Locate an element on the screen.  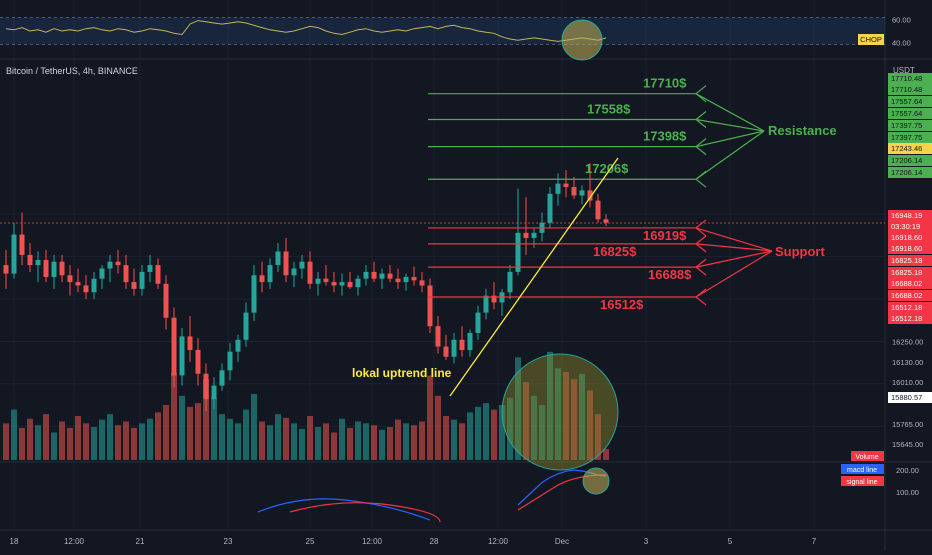
volume-legend-badge is located at coordinates (867, 456).